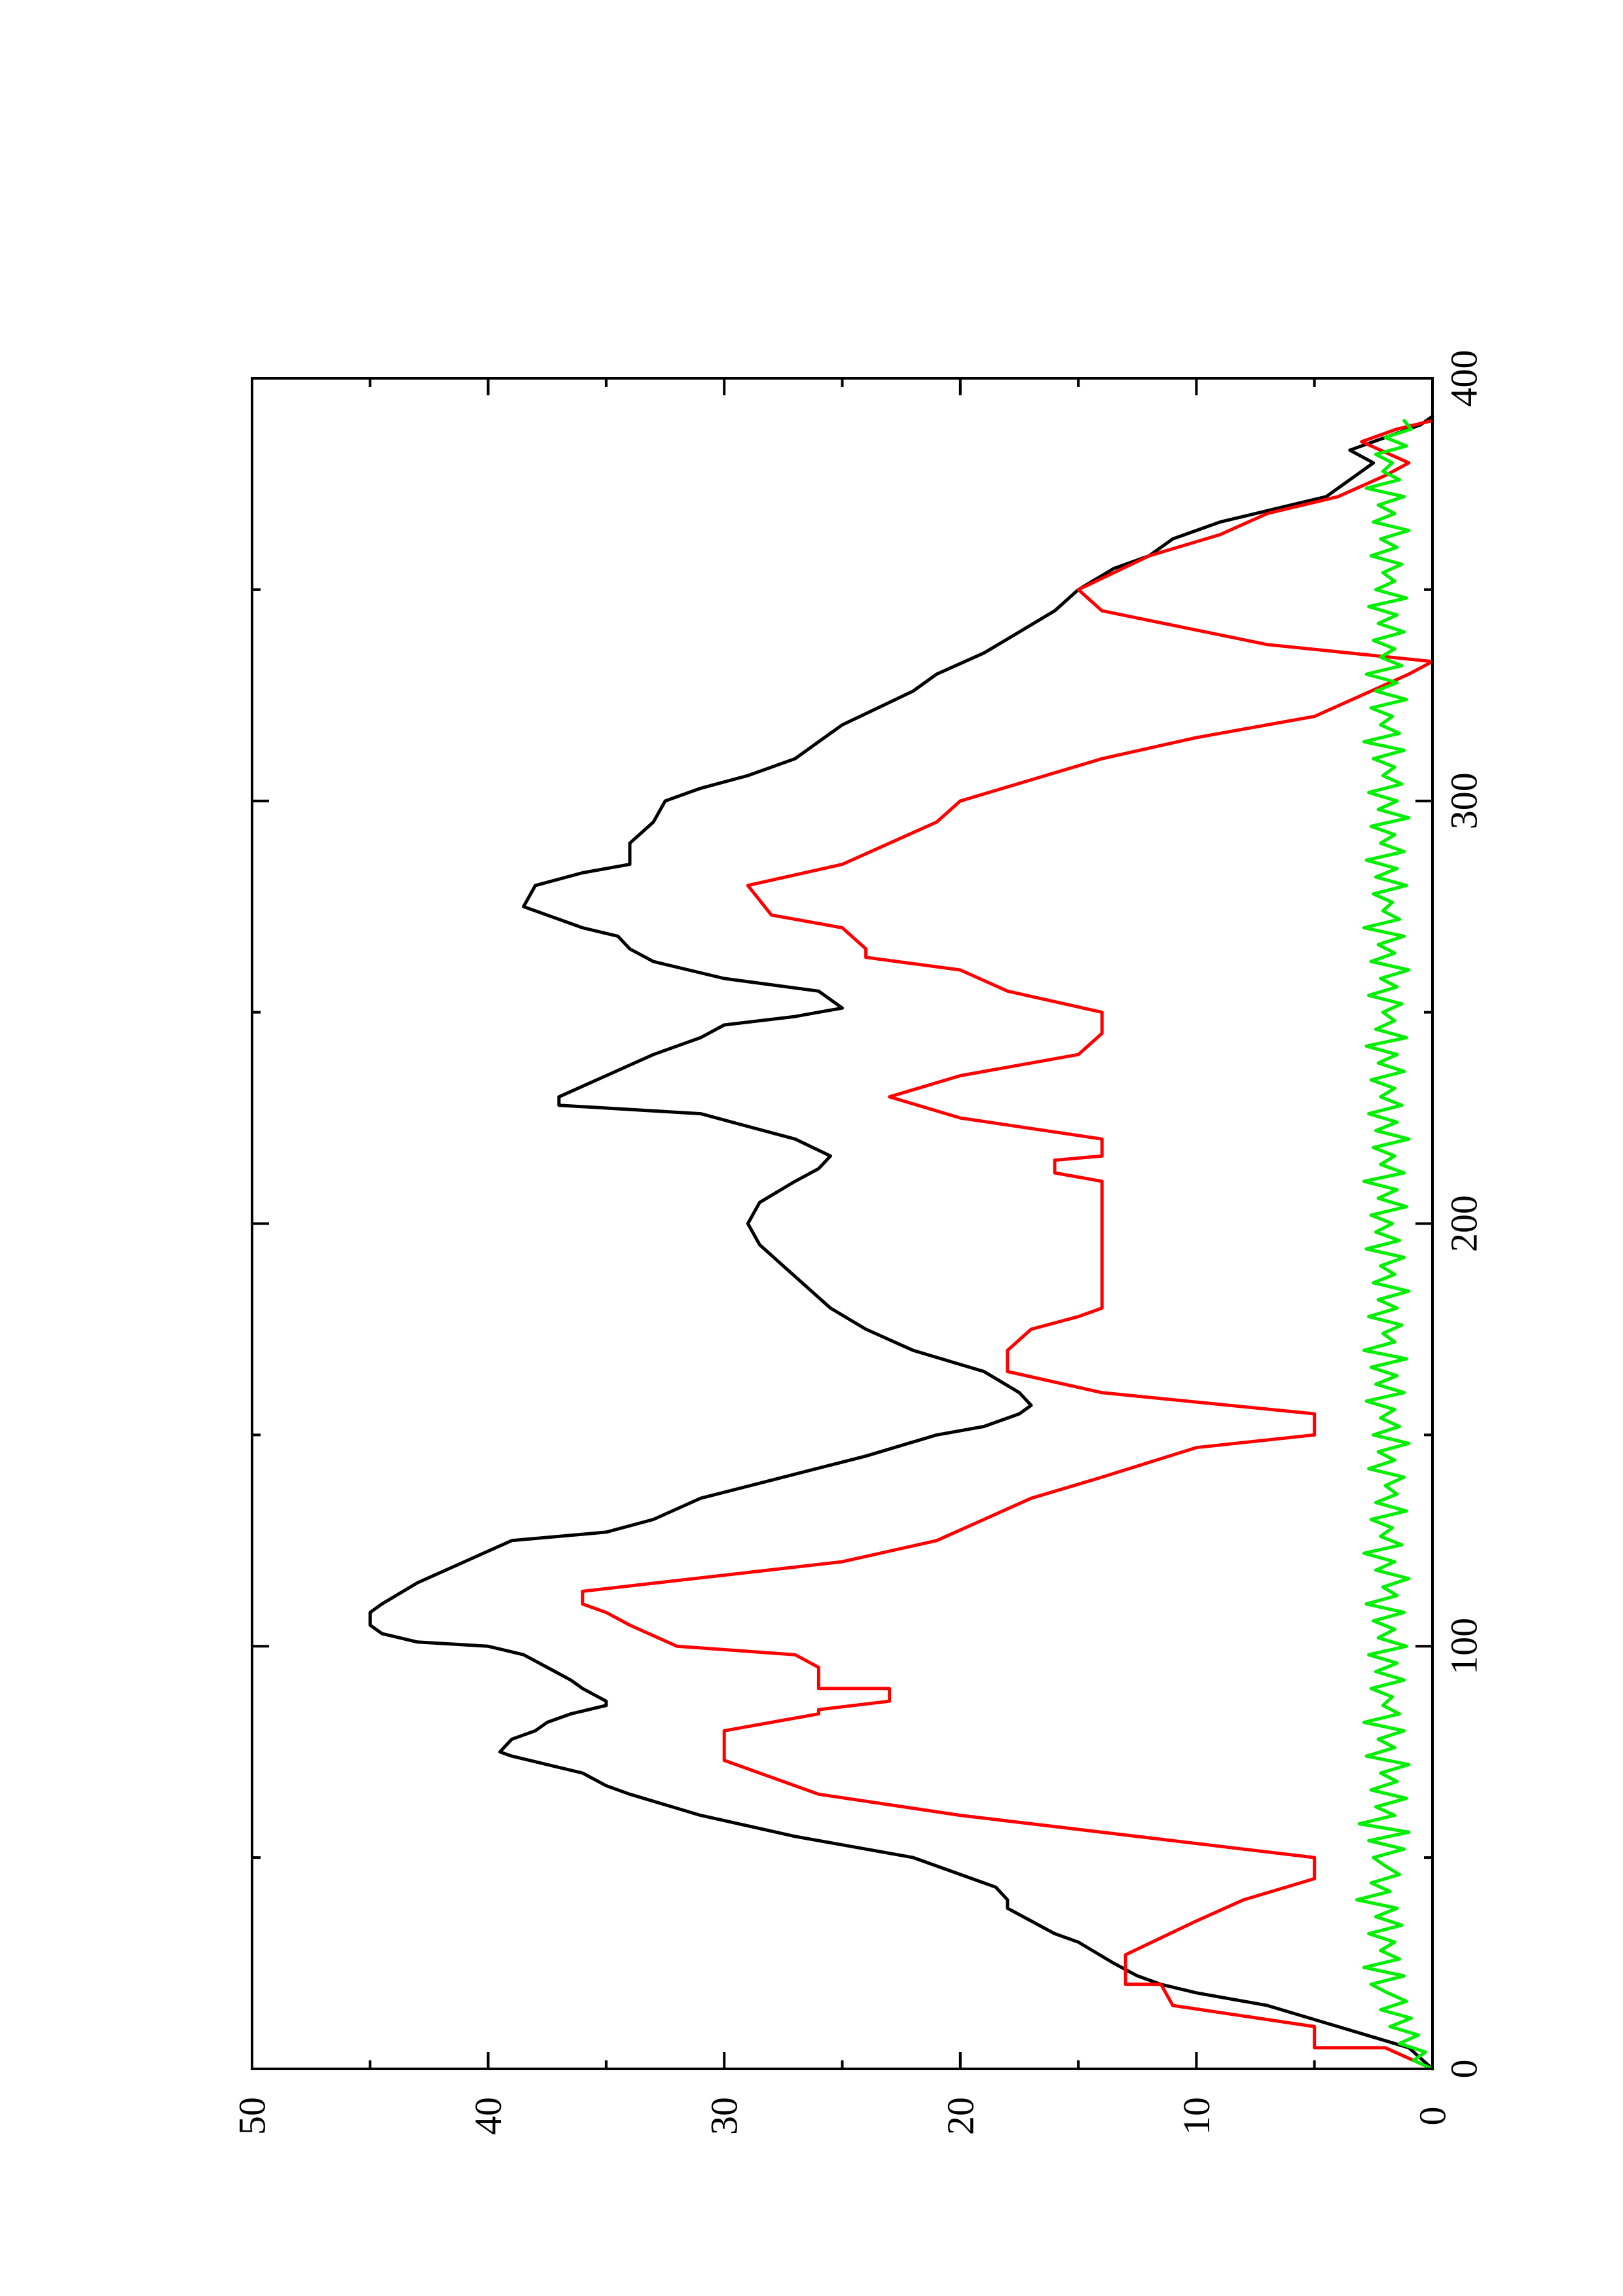 The image size is (1623, 2296). What do you see at coordinates (724, 2116) in the screenshot?
I see `y-tick-label: 30` at bounding box center [724, 2116].